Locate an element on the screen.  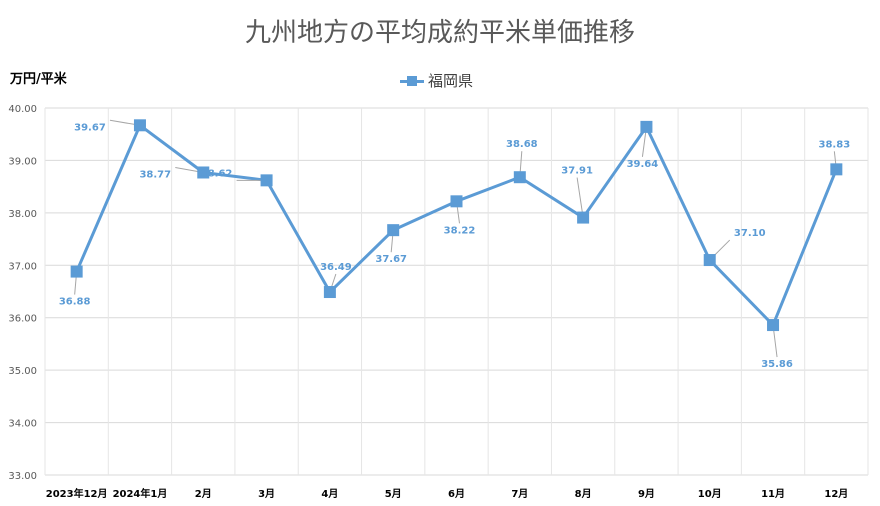
x-tick-label: 8月 is located at coordinates (583, 494).